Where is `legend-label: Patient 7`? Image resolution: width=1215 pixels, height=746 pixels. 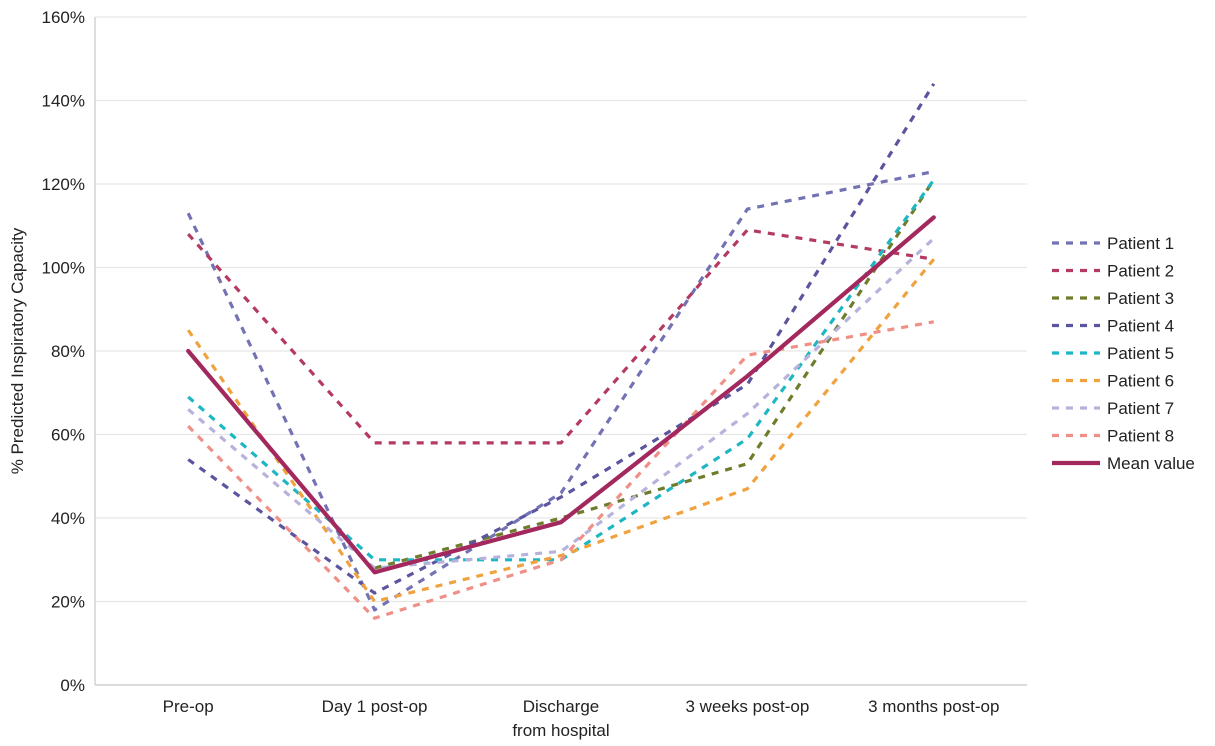 legend-label: Patient 7 is located at coordinates (1140, 408).